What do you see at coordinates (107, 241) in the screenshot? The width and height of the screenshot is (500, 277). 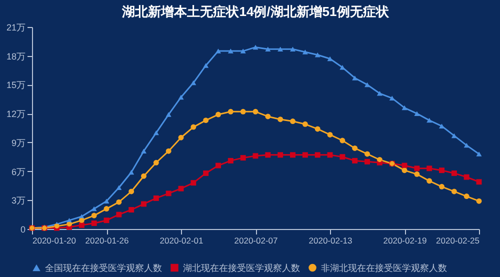 I see `x-tick-label: 2020-01-26` at bounding box center [107, 241].